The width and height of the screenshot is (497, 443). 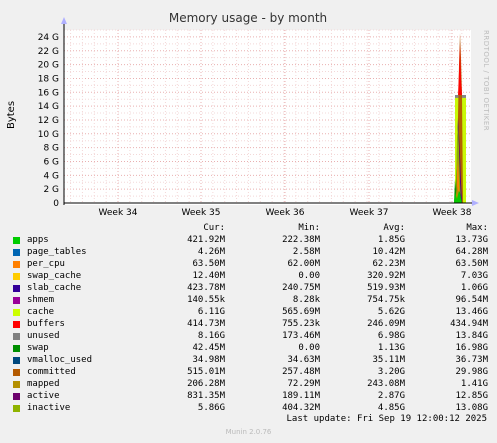 What do you see at coordinates (471, 336) in the screenshot?
I see `legend-max: 13.84G` at bounding box center [471, 336].